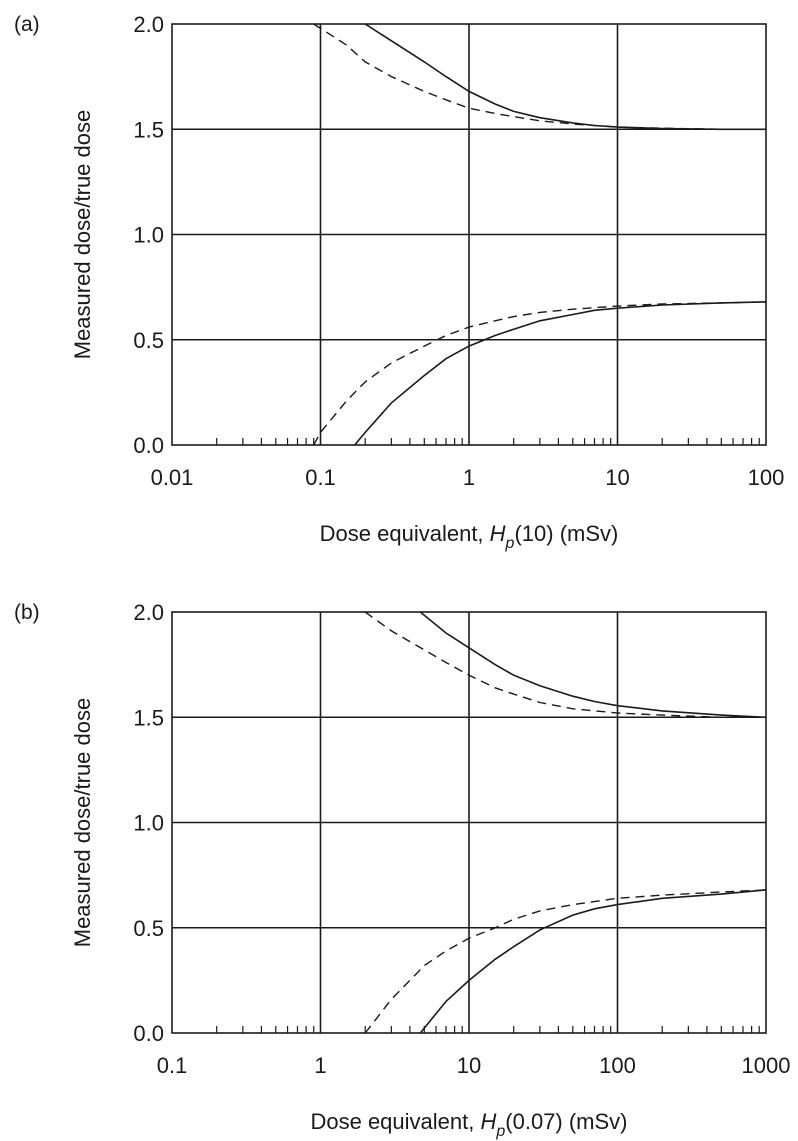 The image size is (798, 1141). What do you see at coordinates (27, 612) in the screenshot?
I see `panel-label: (b)` at bounding box center [27, 612].